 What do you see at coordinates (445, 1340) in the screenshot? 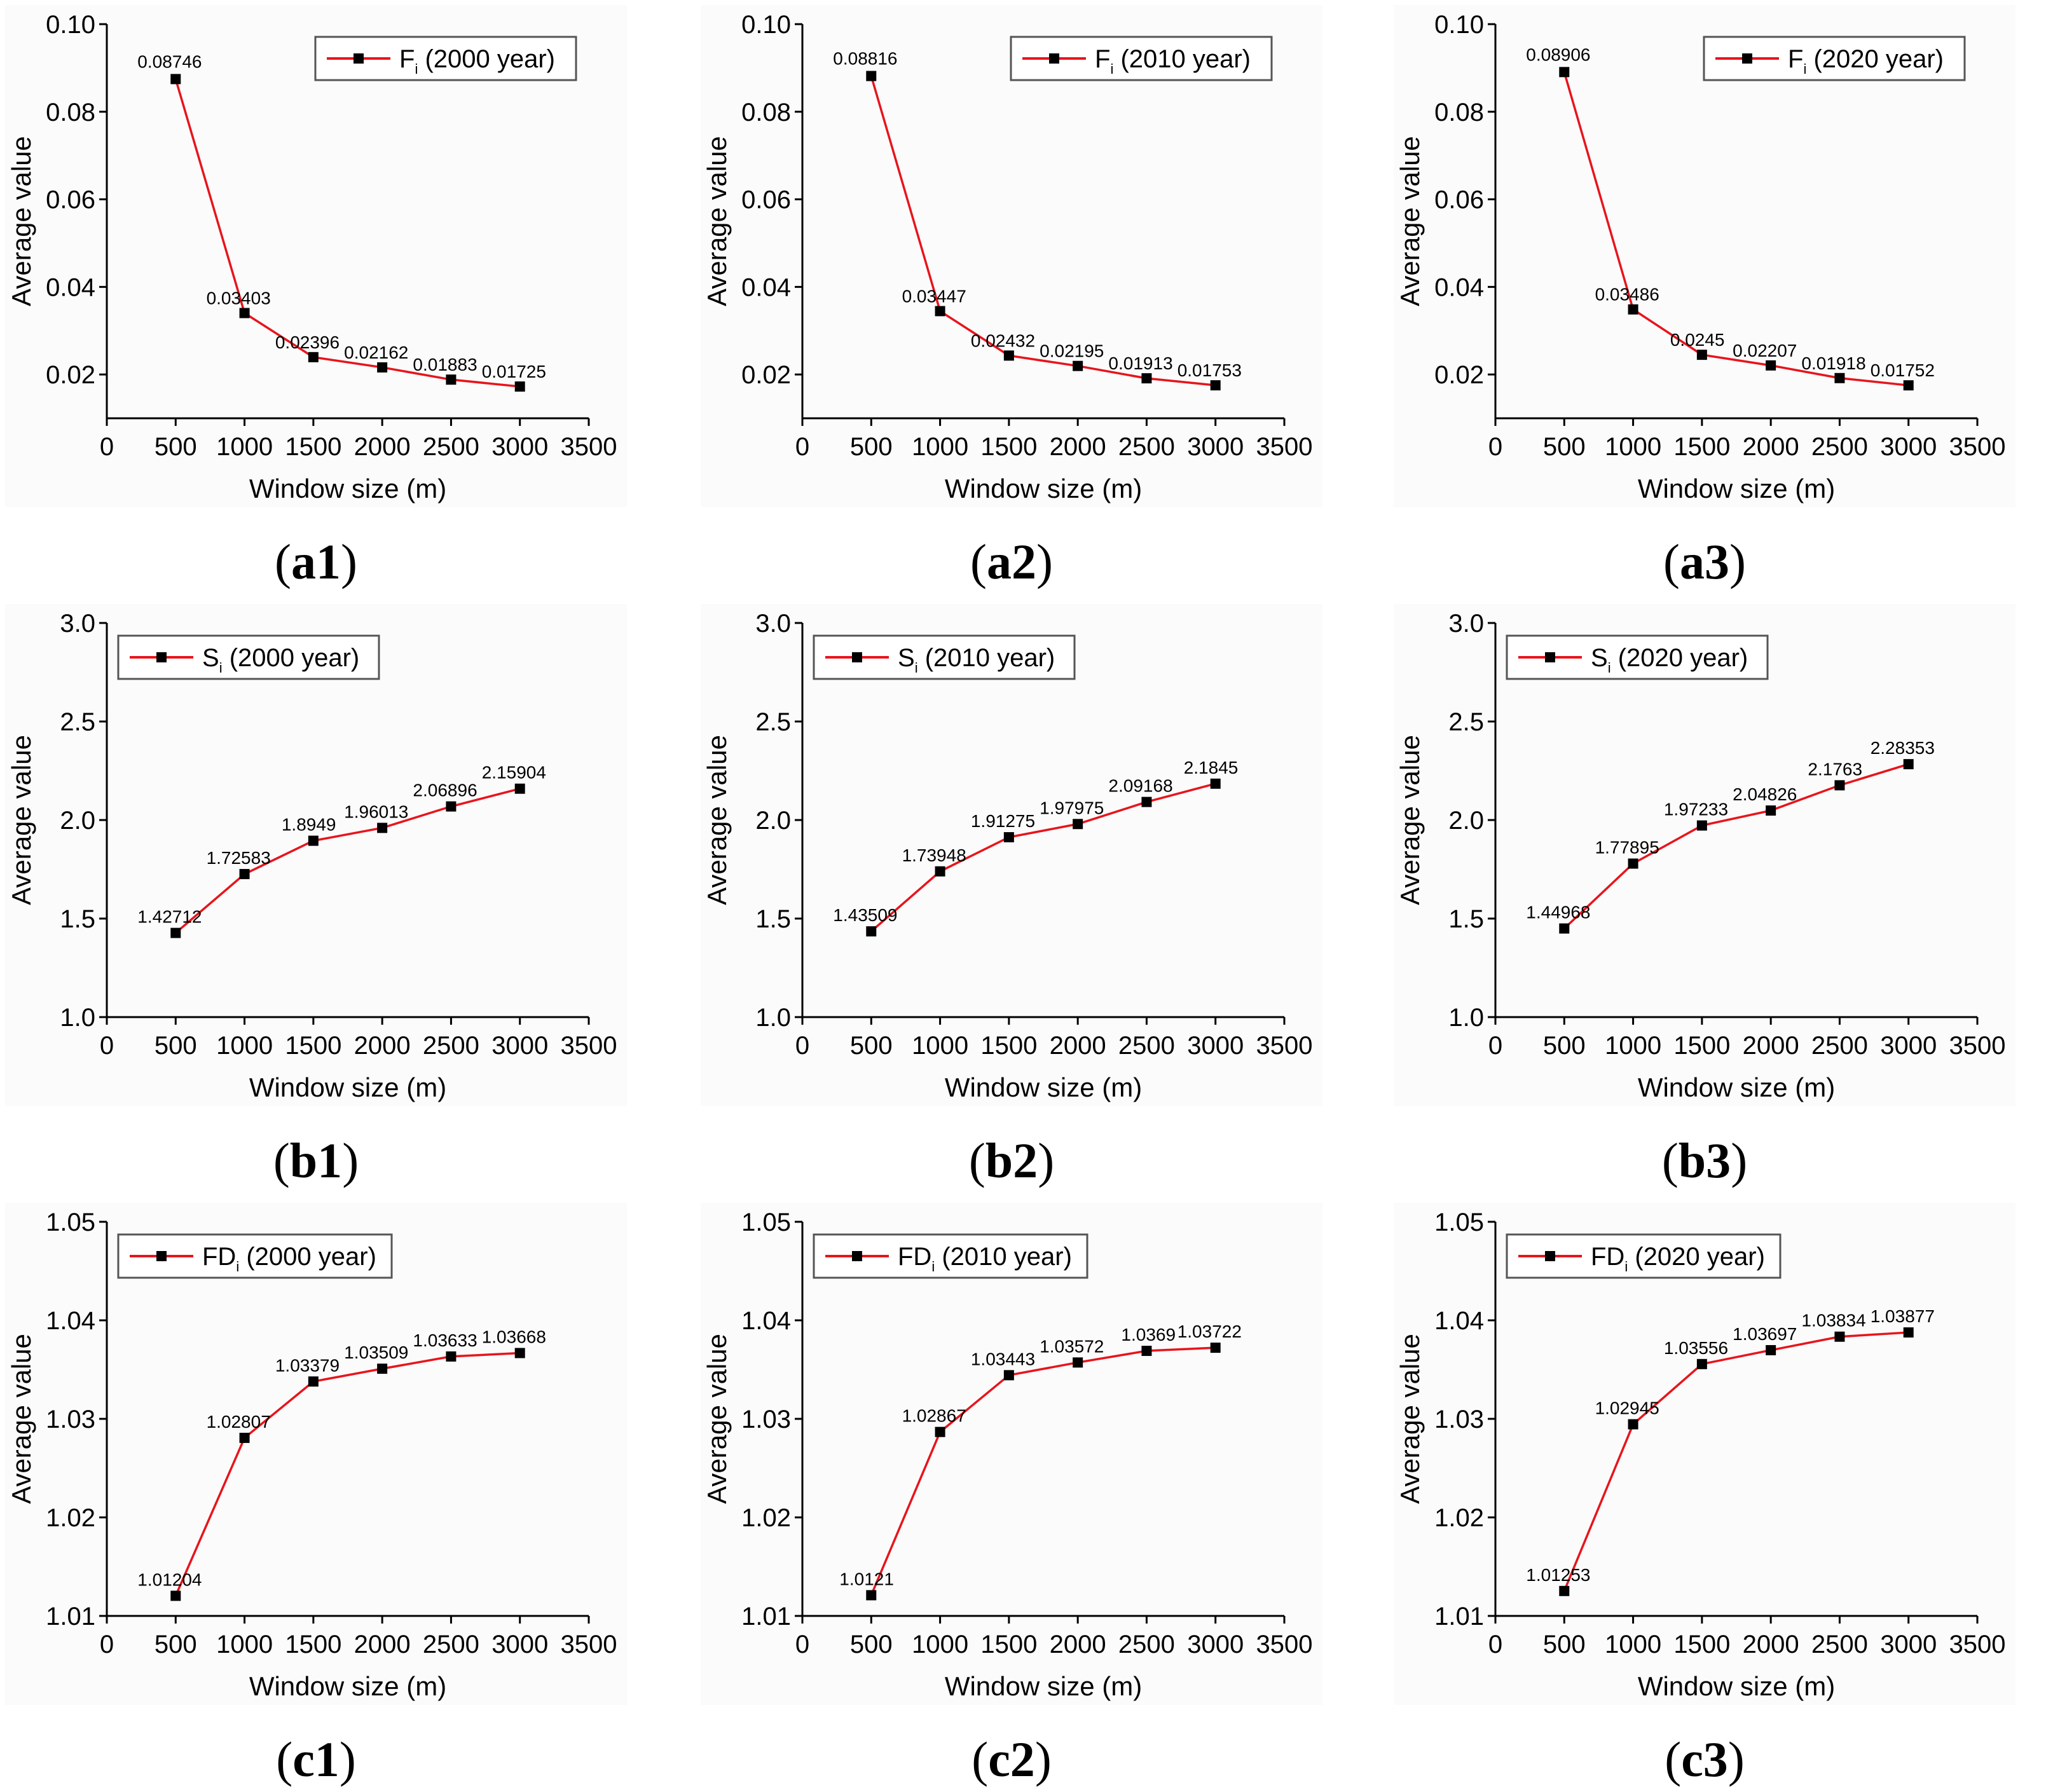
I see `data-label: 1.03633` at bounding box center [445, 1340].